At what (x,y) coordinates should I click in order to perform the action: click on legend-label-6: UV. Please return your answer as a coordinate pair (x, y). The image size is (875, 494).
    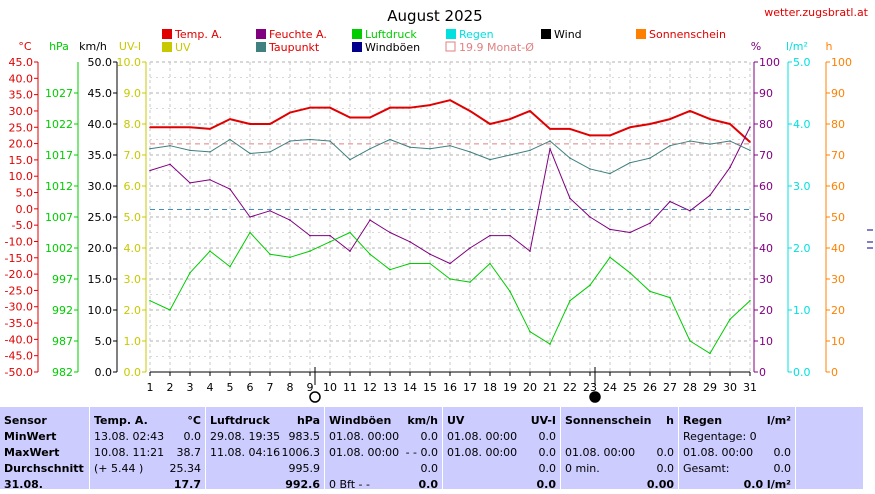
    Looking at the image, I should click on (183, 47).